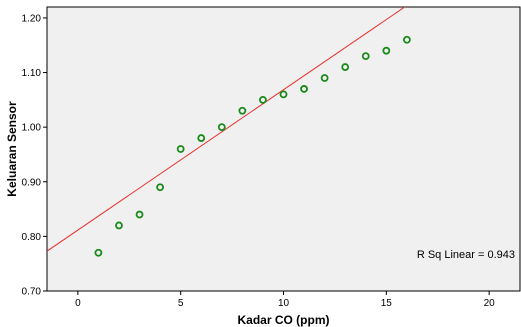 The height and width of the screenshot is (327, 521). I want to click on x-tick-label: 0, so click(78, 303).